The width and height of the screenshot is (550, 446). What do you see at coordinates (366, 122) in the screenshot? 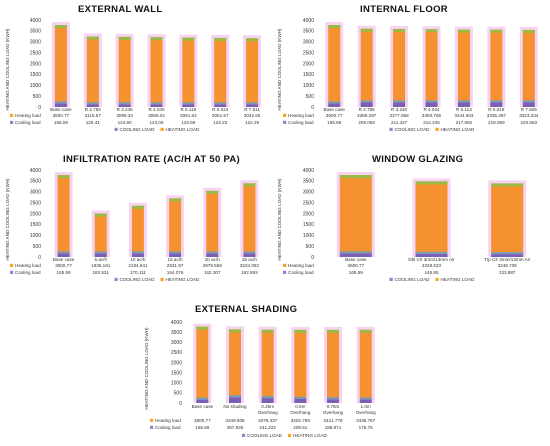
I see `cooling-value-label: 209.092` at bounding box center [366, 122].